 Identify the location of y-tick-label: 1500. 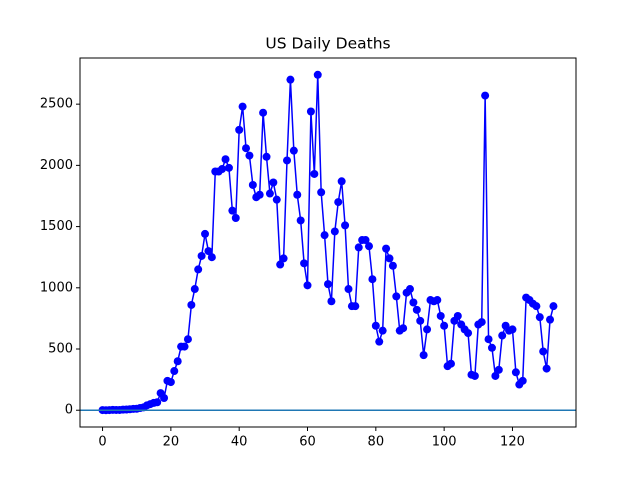
(56, 226).